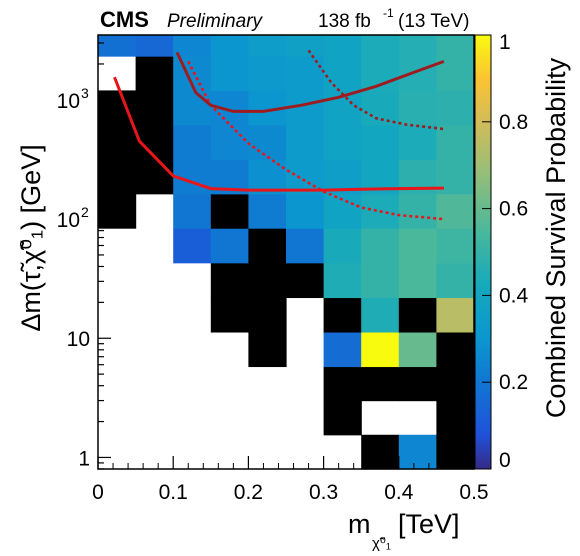 Image resolution: width=580 pixels, height=556 pixels. What do you see at coordinates (124, 19) in the screenshot?
I see `experiment-label: CMS` at bounding box center [124, 19].